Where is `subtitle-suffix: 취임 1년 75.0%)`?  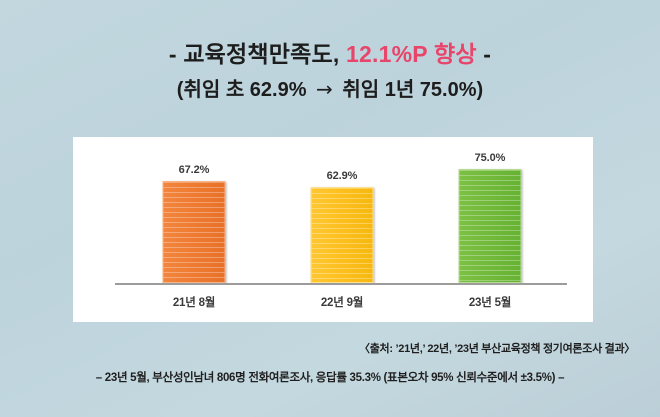
subtitle-suffix: 취임 1년 75.0%) is located at coordinates (413, 90).